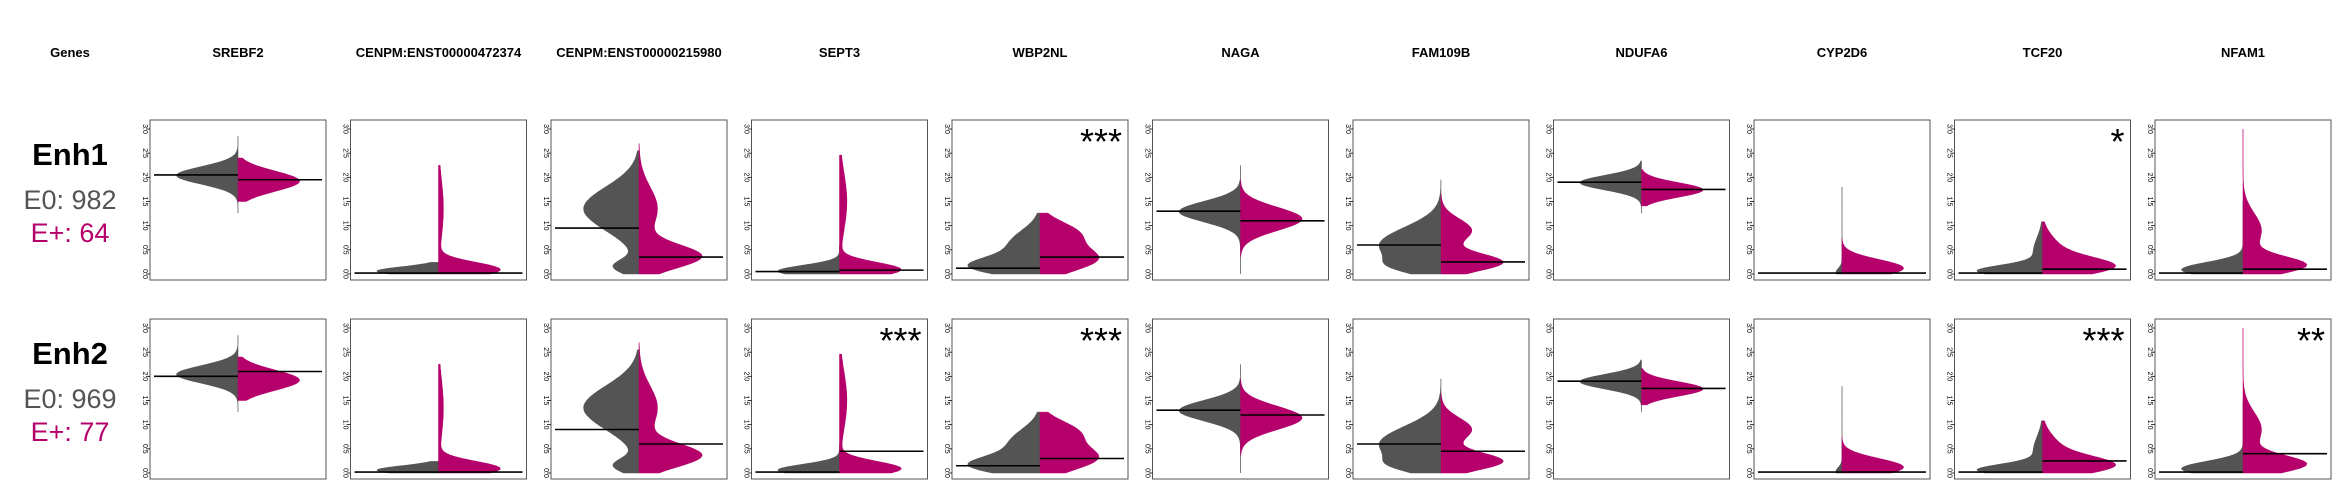 This screenshot has height=500, width=2340. I want to click on ytick-label-1-1-4: 2.0, so click(345, 376).